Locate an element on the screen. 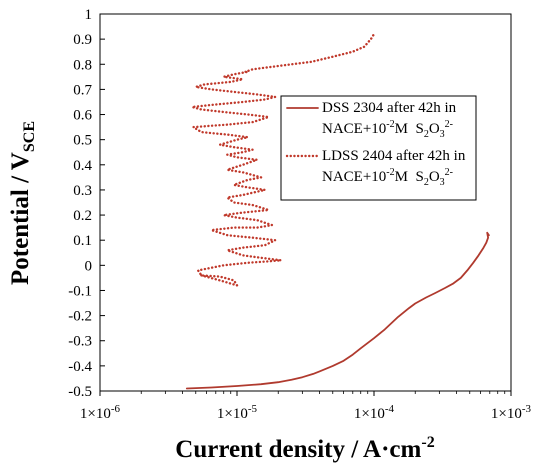  y-tick-label: -0.1 is located at coordinates (80, 291).